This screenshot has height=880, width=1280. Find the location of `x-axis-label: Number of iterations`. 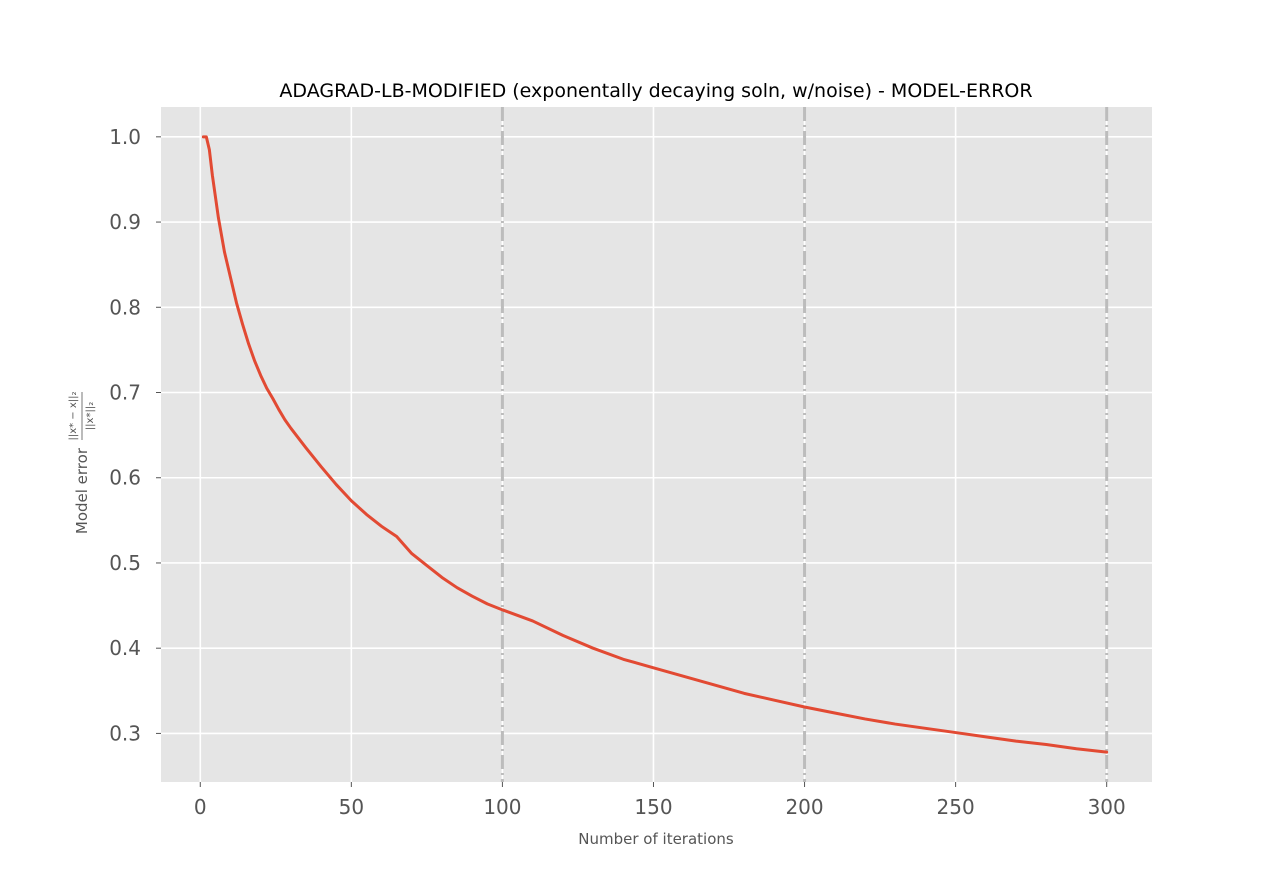

x-axis-label: Number of iterations is located at coordinates (656, 839).